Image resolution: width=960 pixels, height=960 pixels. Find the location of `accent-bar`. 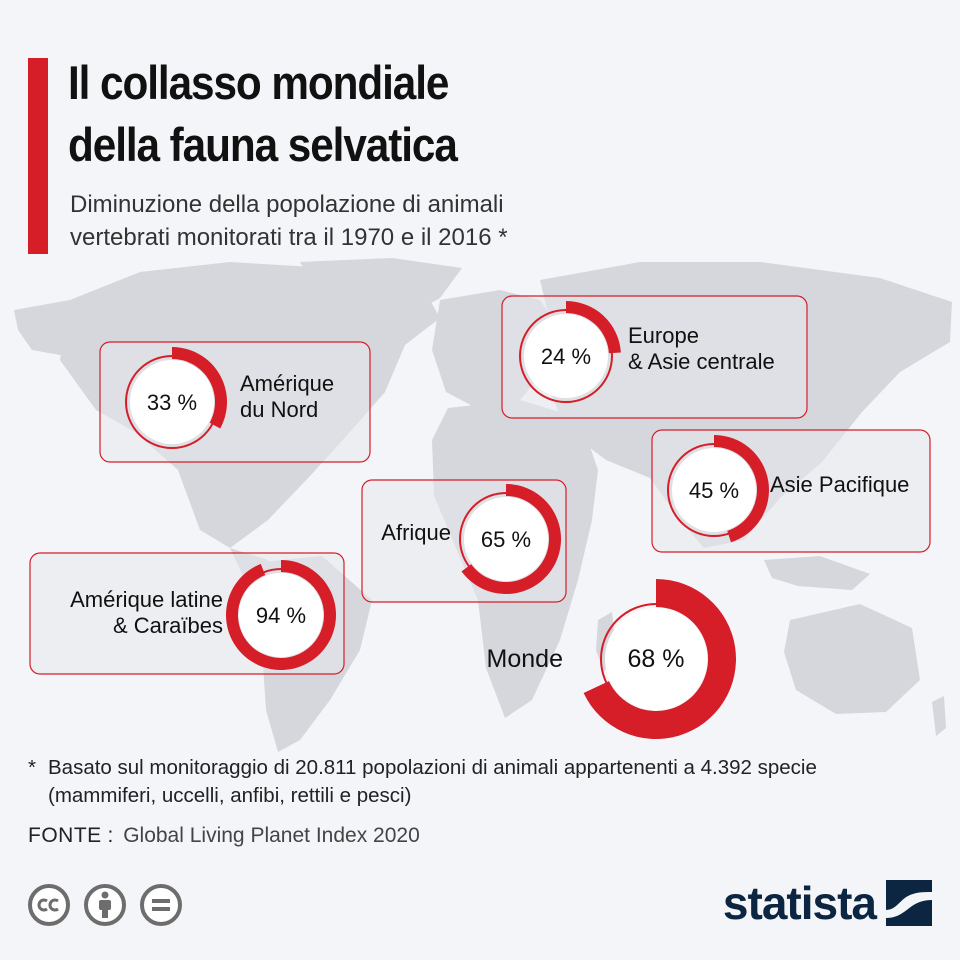

accent-bar is located at coordinates (38, 156).